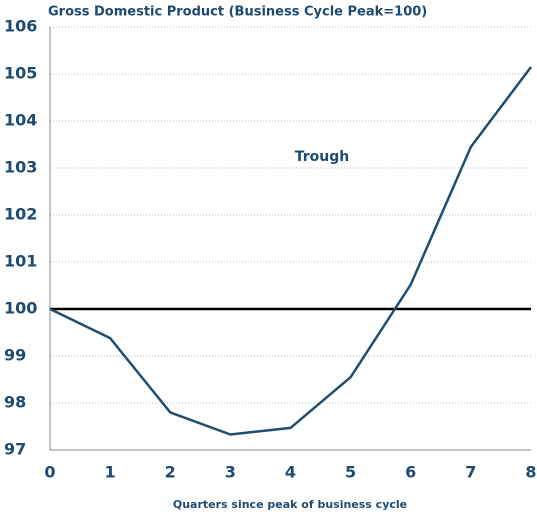 The height and width of the screenshot is (519, 537). Describe the element at coordinates (470, 472) in the screenshot. I see `x-tick-label: 7` at that location.